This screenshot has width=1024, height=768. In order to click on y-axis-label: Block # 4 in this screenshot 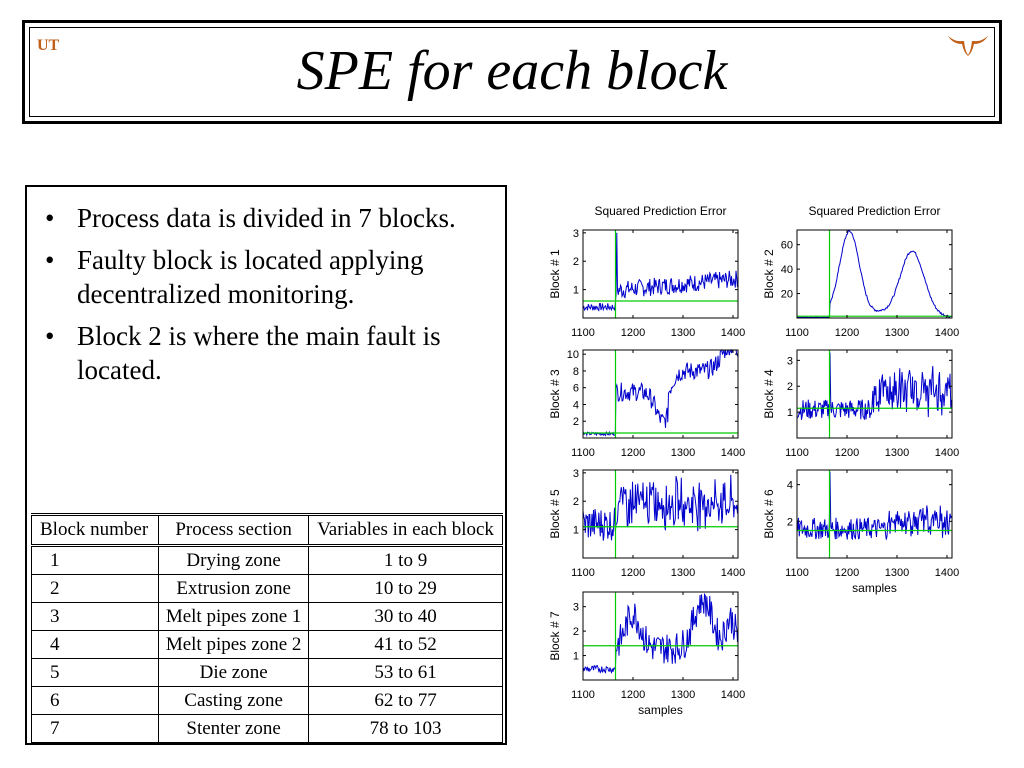, I will do `click(769, 394)`.